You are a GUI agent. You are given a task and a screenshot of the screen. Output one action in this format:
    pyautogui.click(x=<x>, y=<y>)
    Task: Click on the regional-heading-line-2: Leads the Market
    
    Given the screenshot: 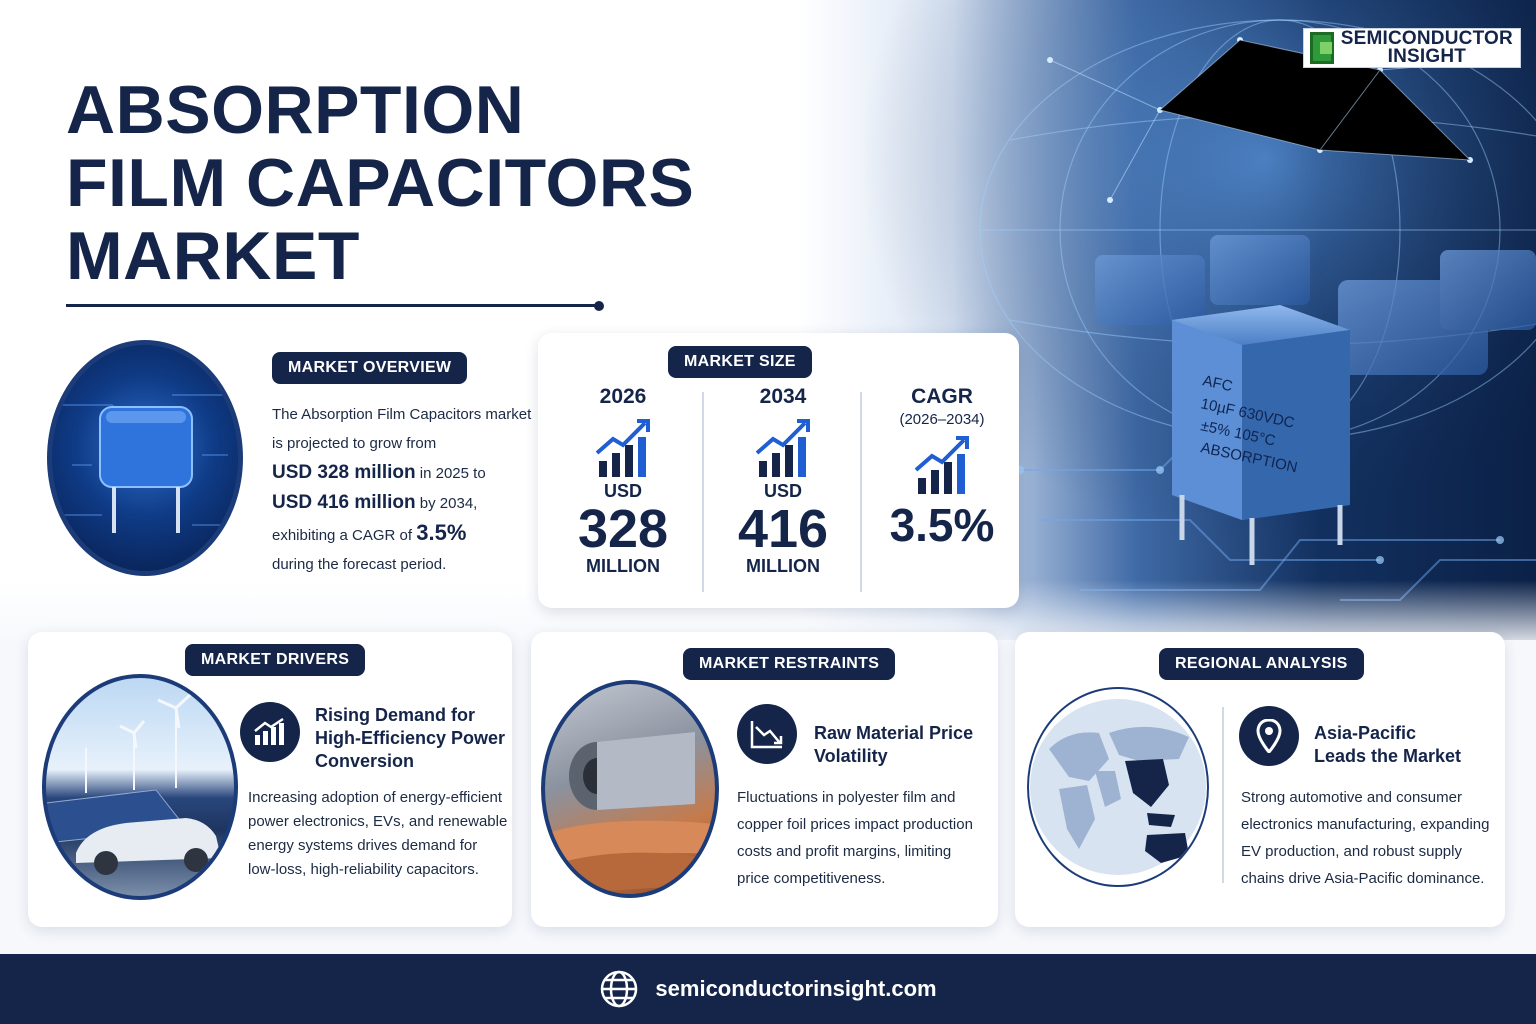 What is the action you would take?
    pyautogui.click(x=1388, y=756)
    